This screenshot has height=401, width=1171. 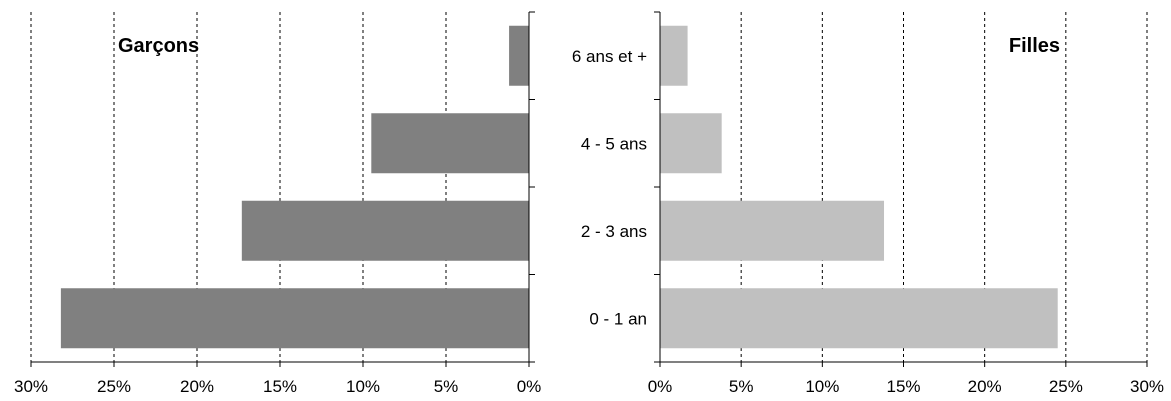 I want to click on bar-boys-2-3-ans, so click(x=385, y=230).